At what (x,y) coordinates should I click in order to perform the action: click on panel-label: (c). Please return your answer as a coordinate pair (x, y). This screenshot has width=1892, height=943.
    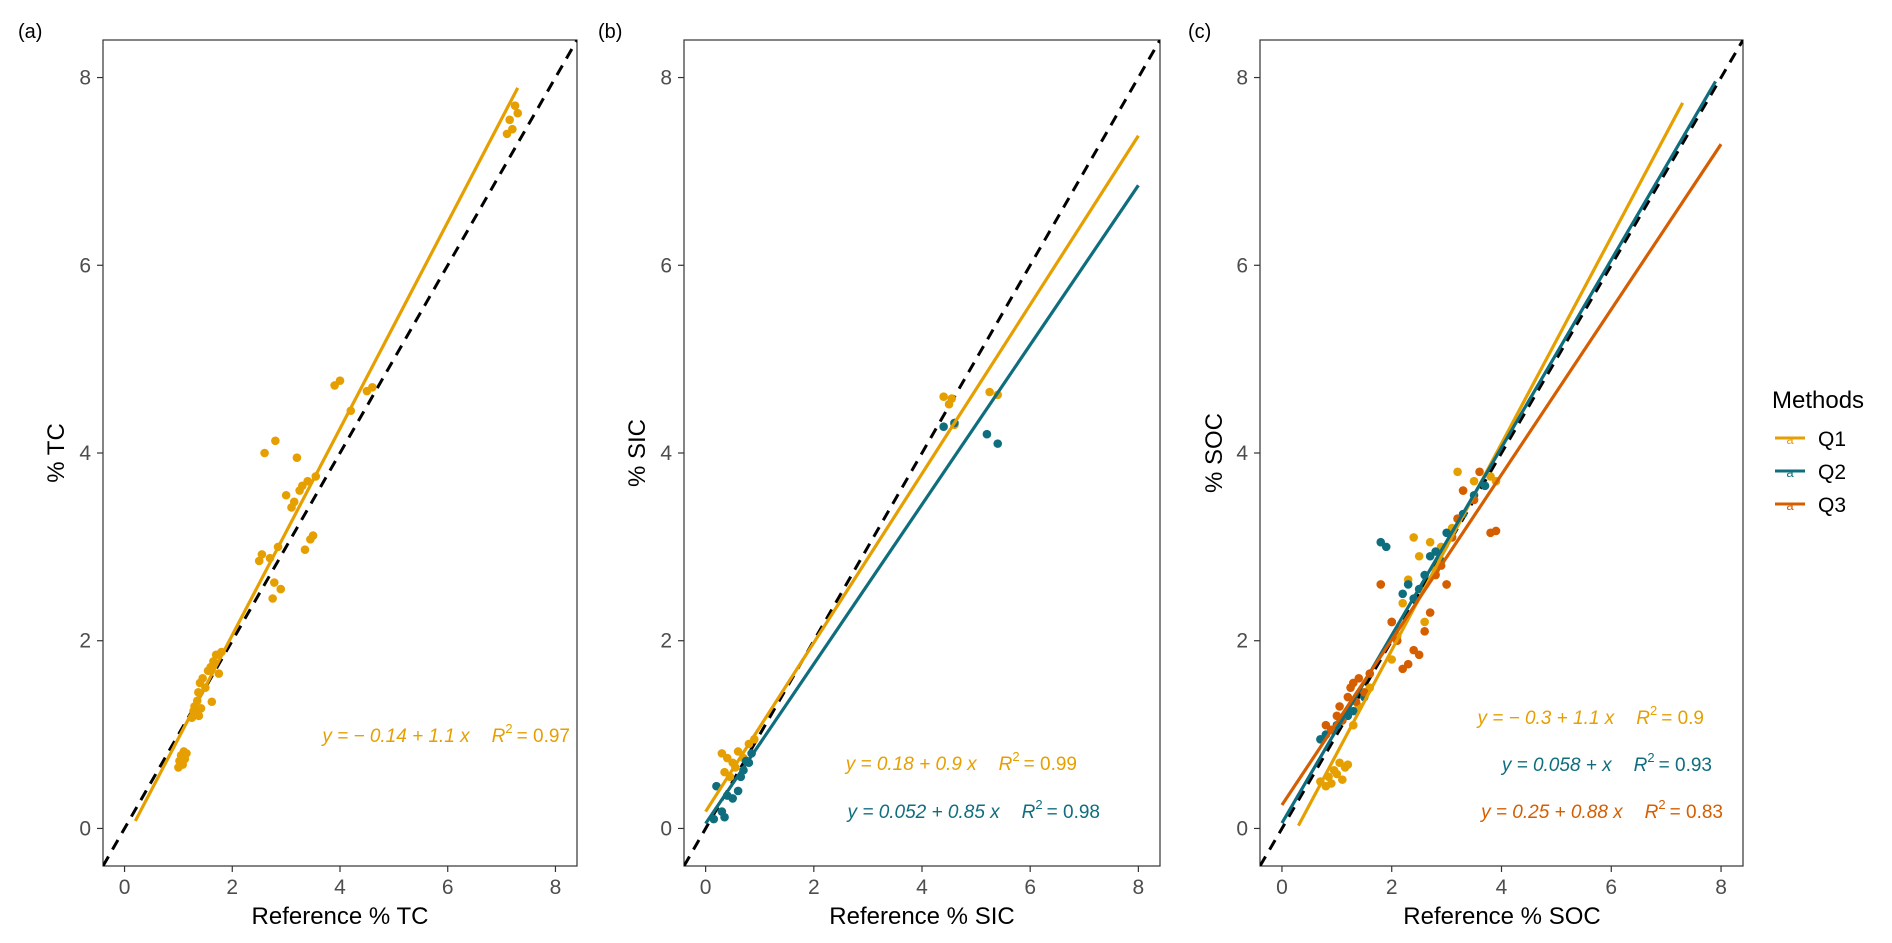
    Looking at the image, I should click on (1199, 32).